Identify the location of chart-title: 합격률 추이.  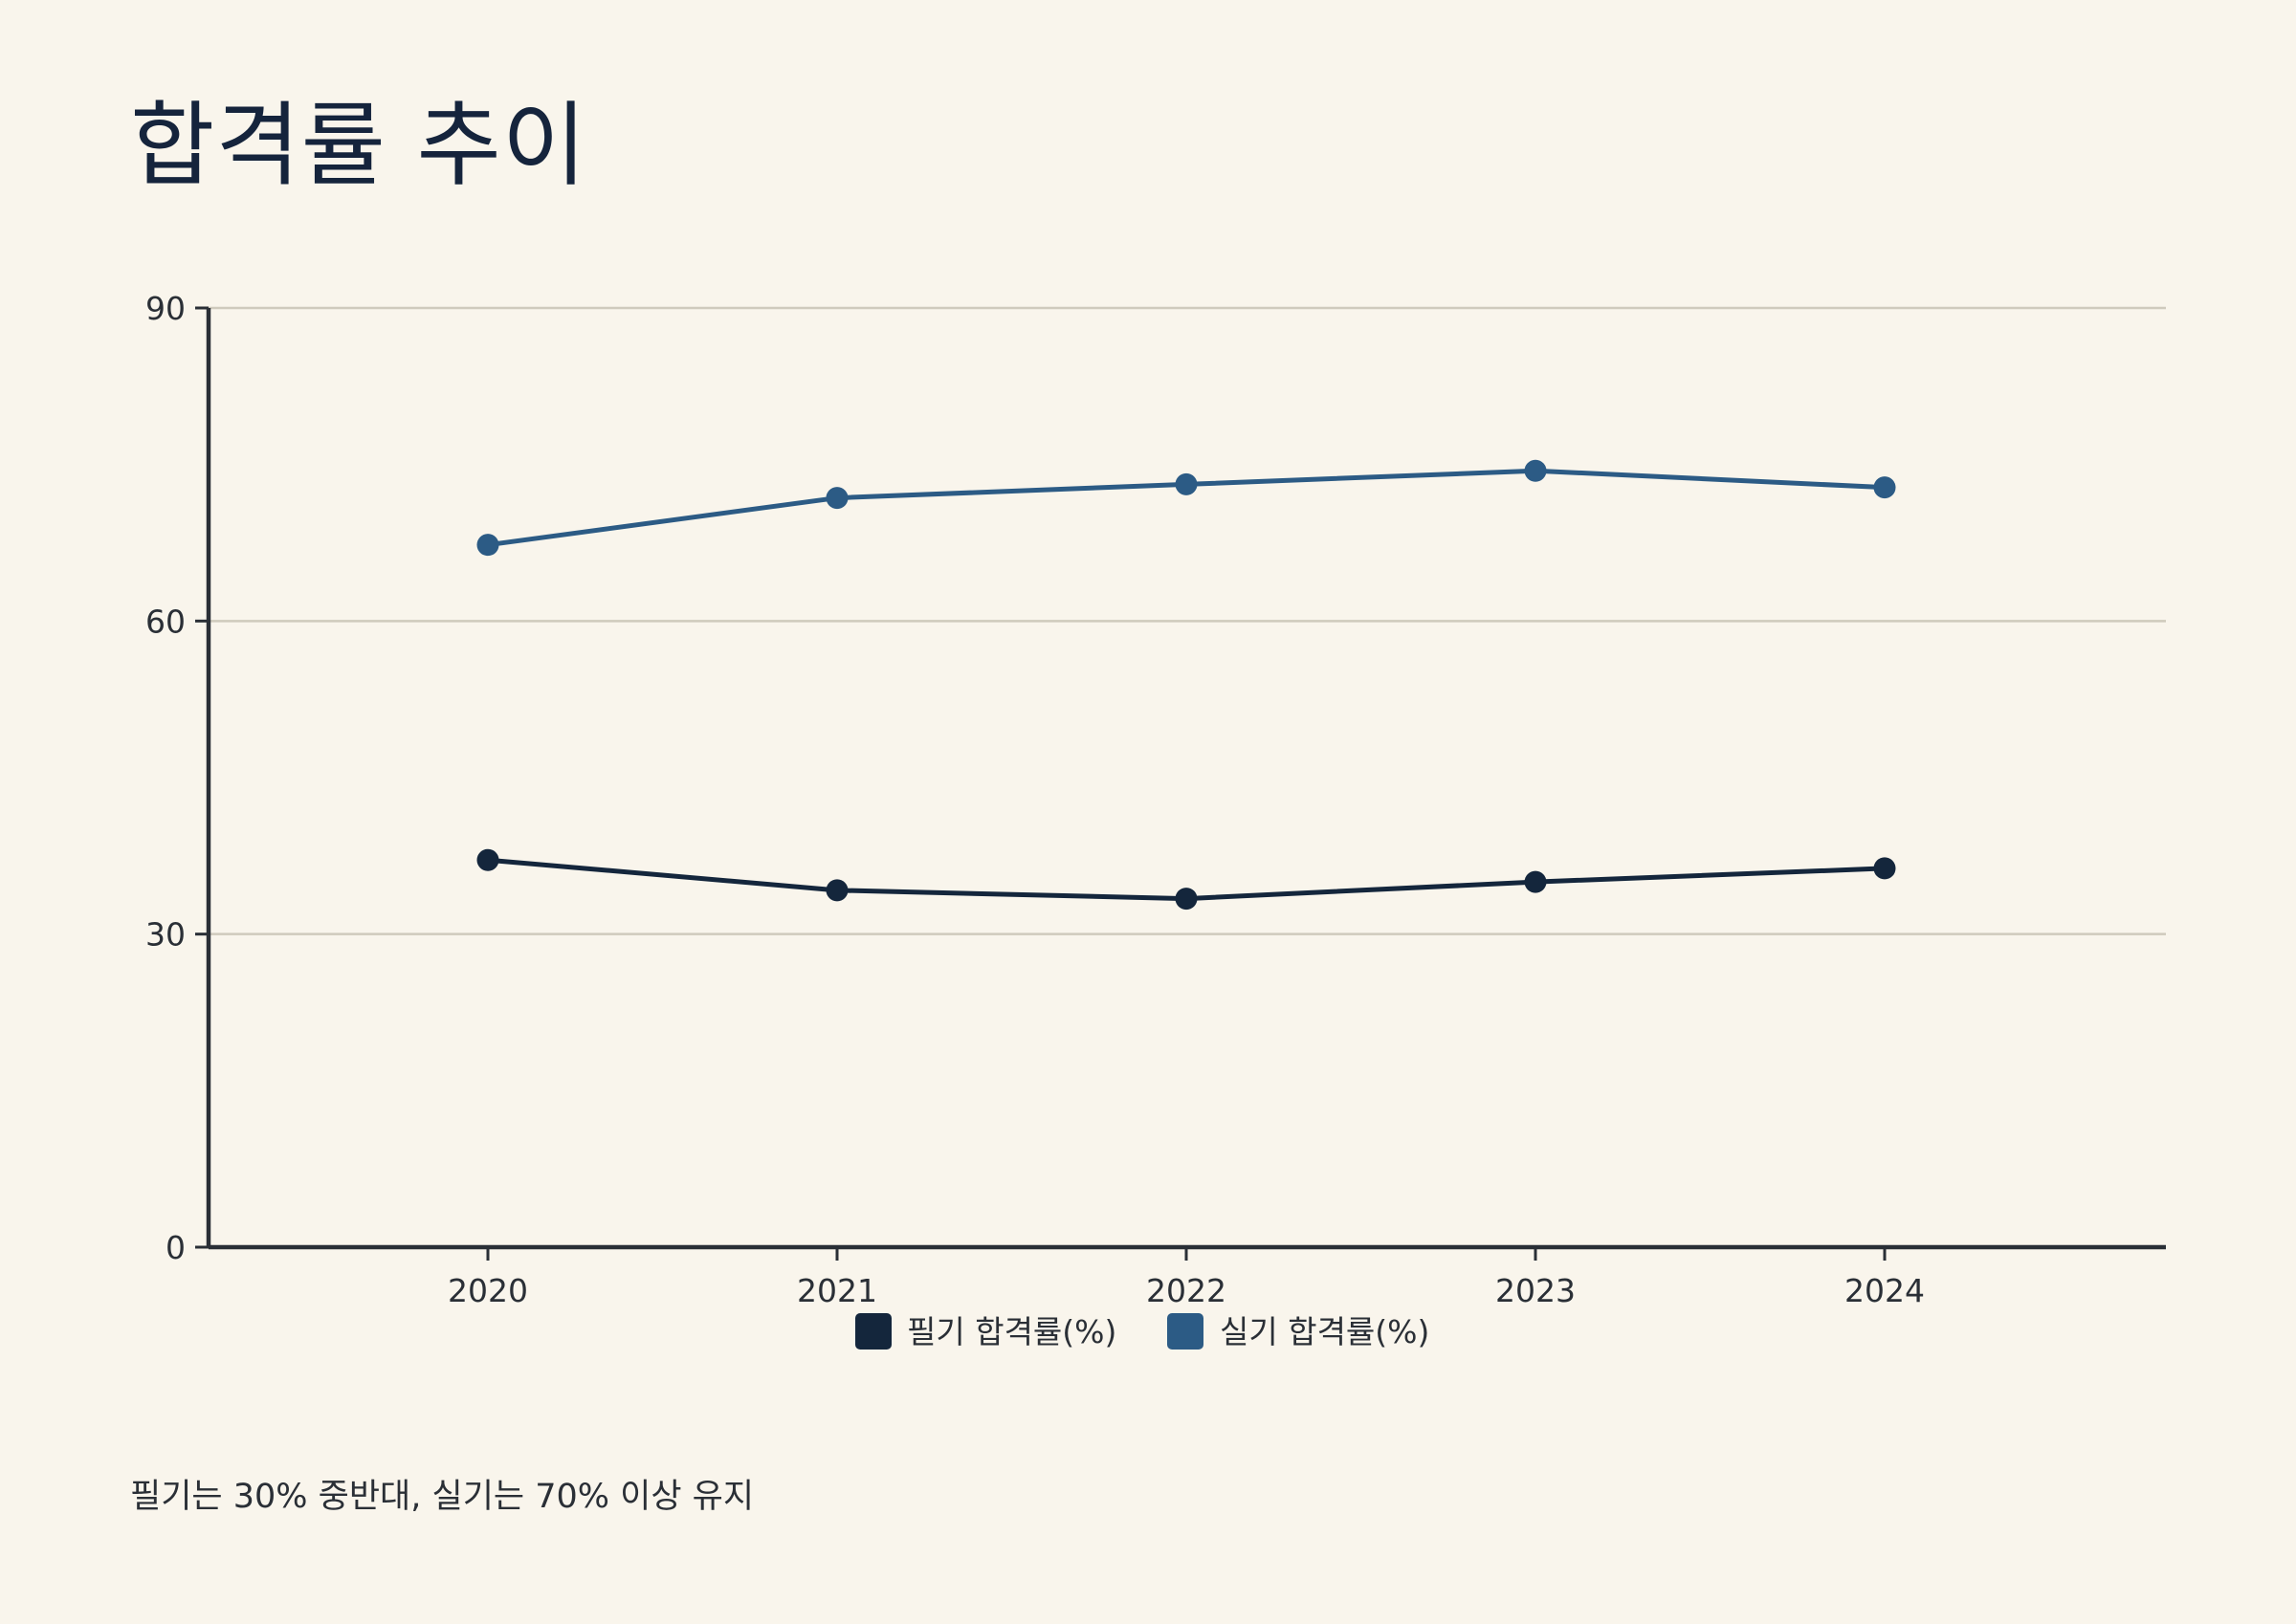
(359, 146).